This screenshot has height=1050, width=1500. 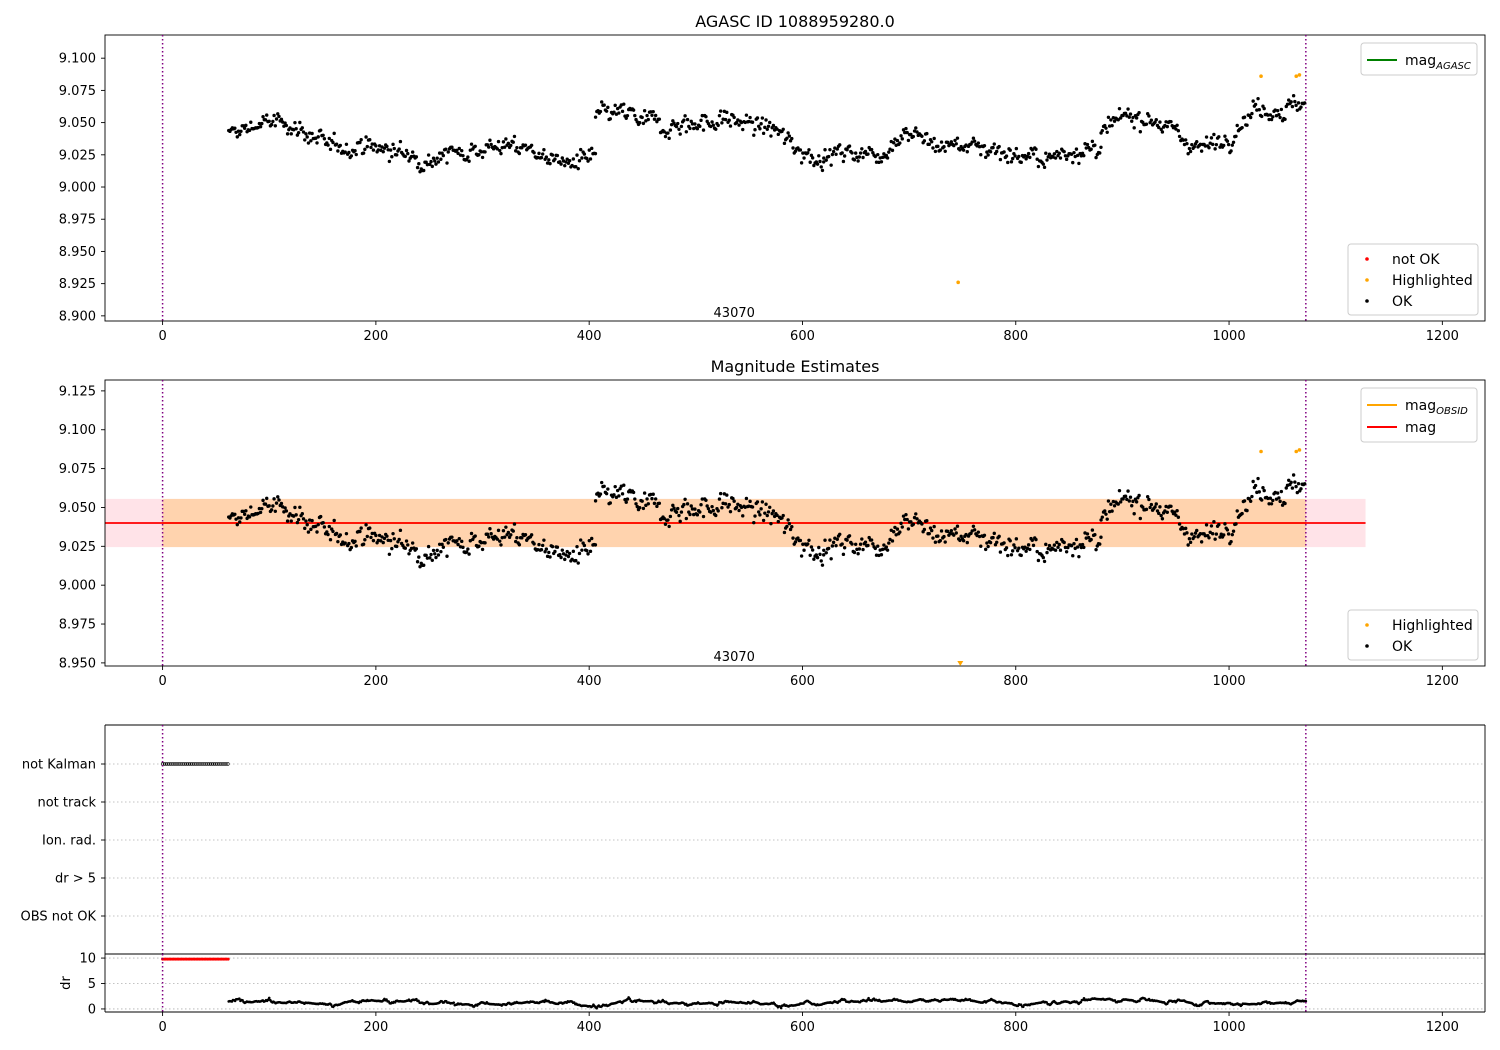 I want to click on y-tick-label: 9.125, so click(x=77, y=391).